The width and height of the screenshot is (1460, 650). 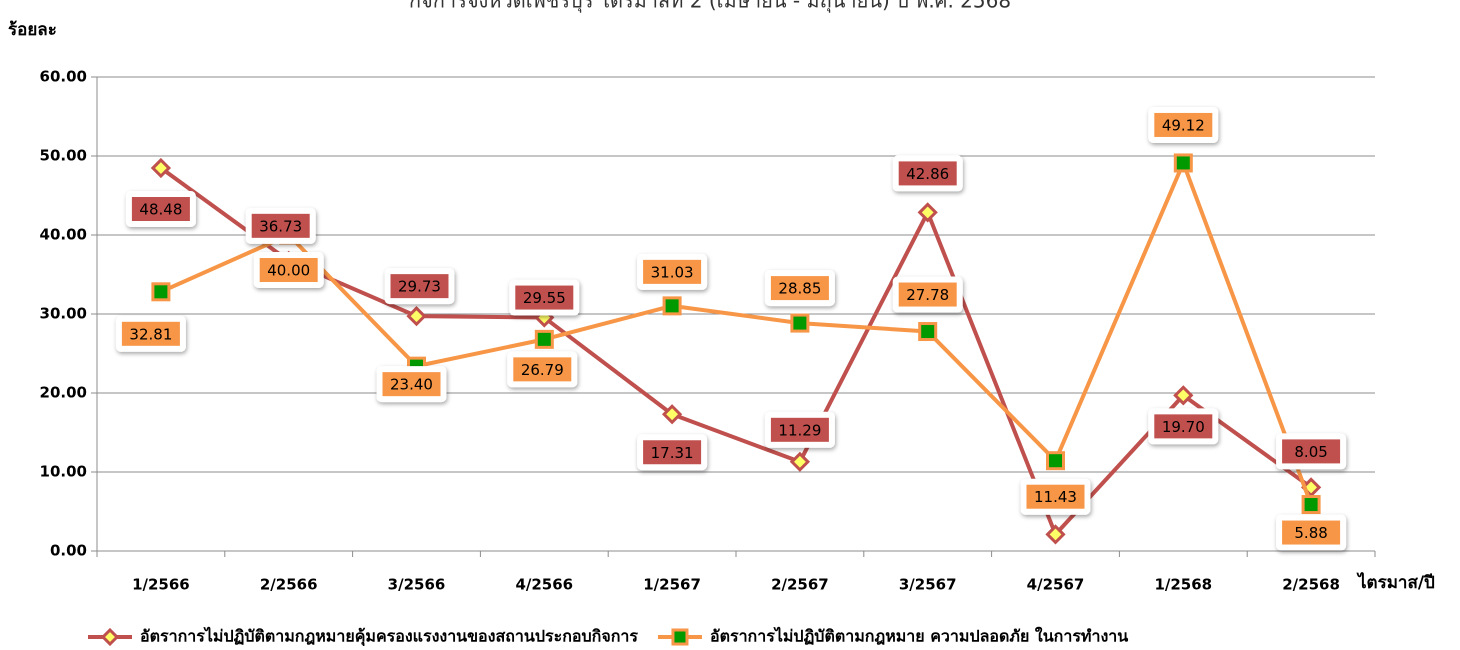 I want to click on data-label: 5.88, so click(x=1310, y=533).